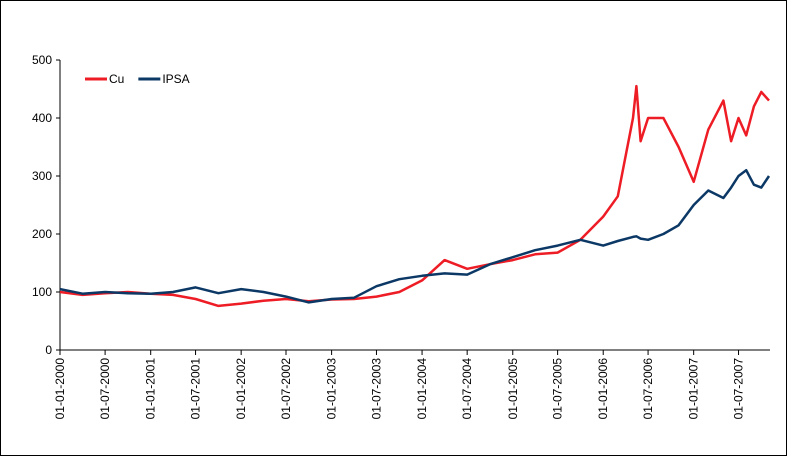  I want to click on x-tick-label: 01-01-2007, so click(694, 389).